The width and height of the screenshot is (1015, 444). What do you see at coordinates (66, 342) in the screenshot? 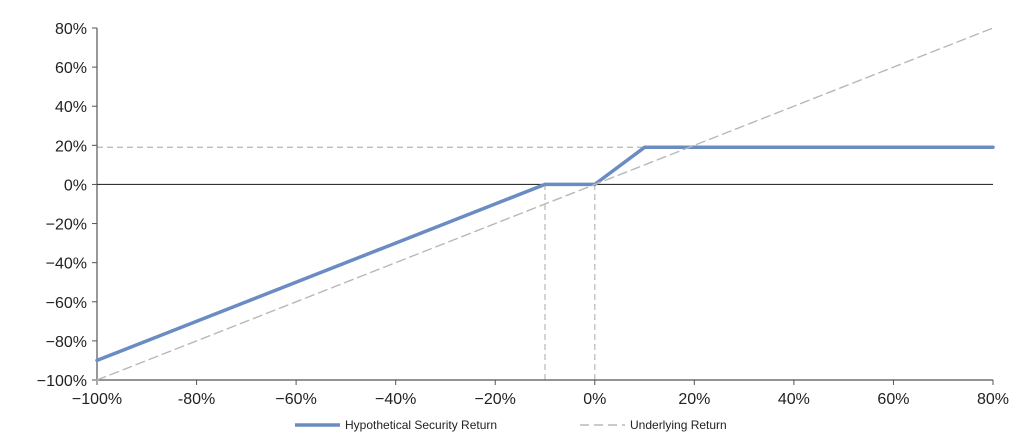
I see `y-tick-label: −80%` at bounding box center [66, 342].